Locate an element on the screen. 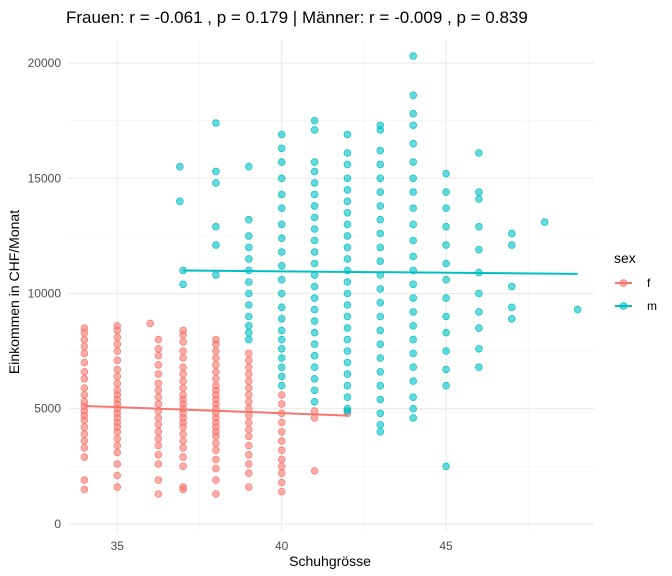 This screenshot has width=672, height=576. x-tick-label: 35 is located at coordinates (118, 546).